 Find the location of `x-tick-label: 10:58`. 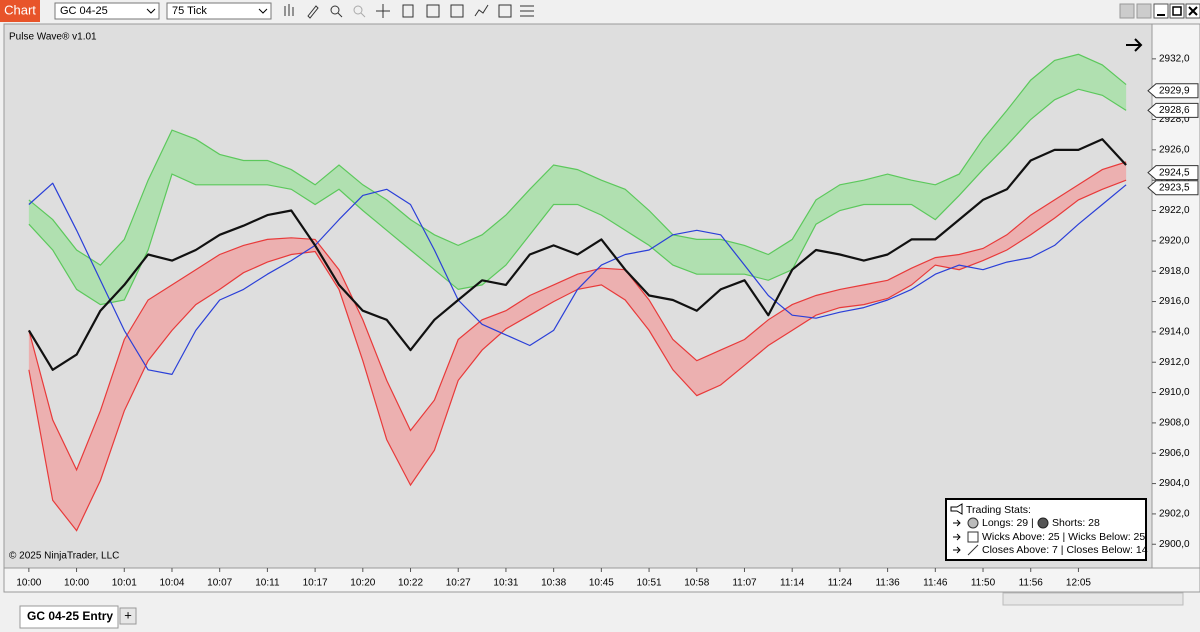

x-tick-label: 10:58 is located at coordinates (696, 583).